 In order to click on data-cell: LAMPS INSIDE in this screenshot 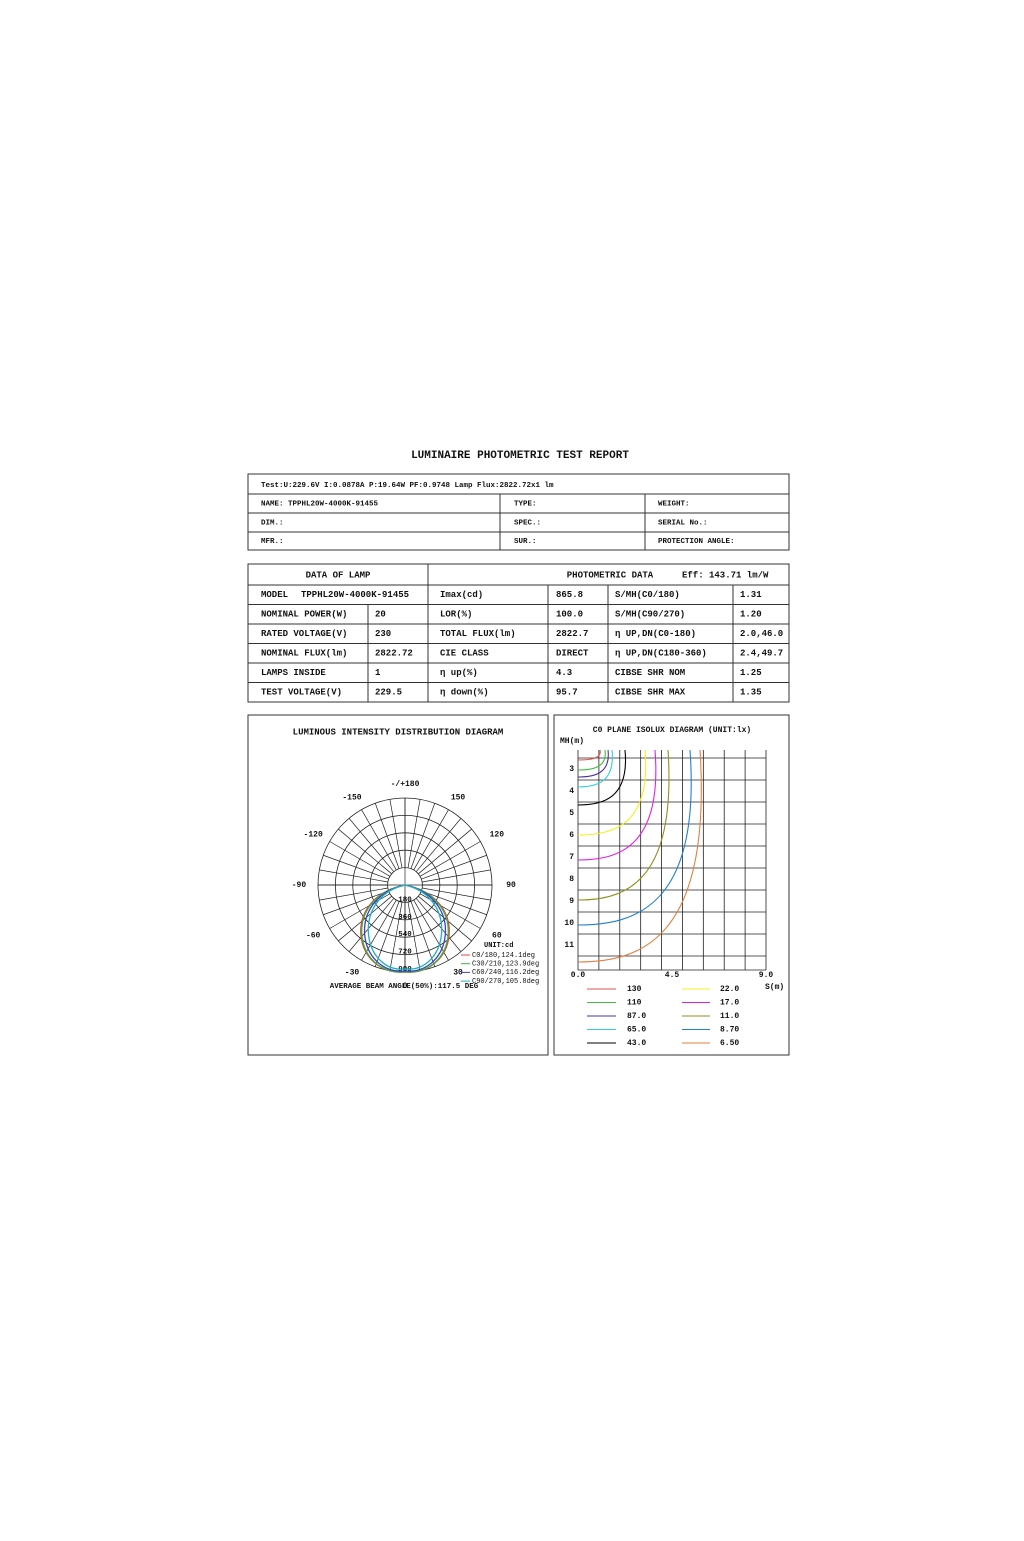, I will do `click(293, 673)`.